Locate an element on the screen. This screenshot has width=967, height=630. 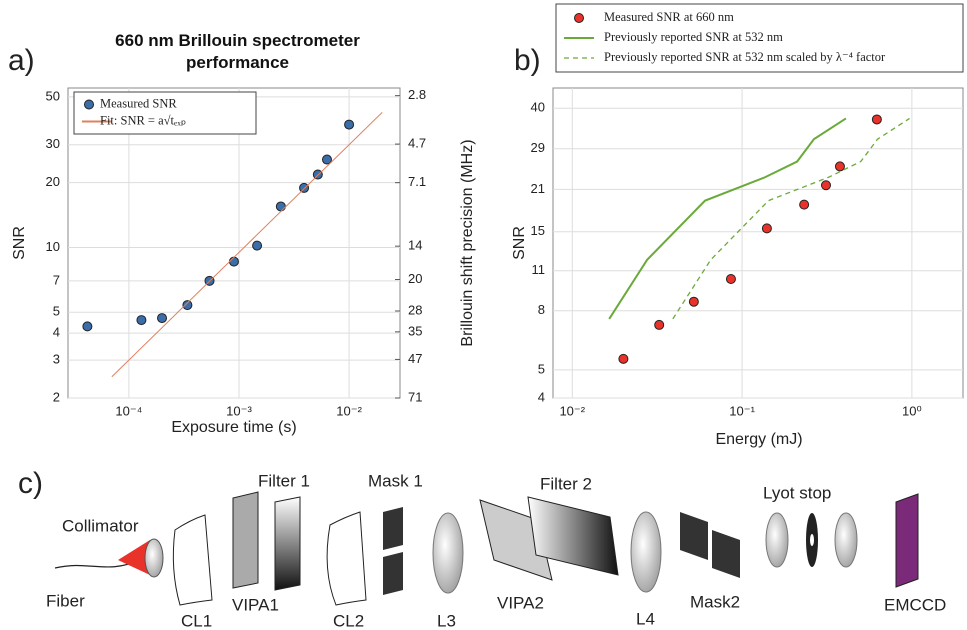
label: CL1 is located at coordinates (196, 620).